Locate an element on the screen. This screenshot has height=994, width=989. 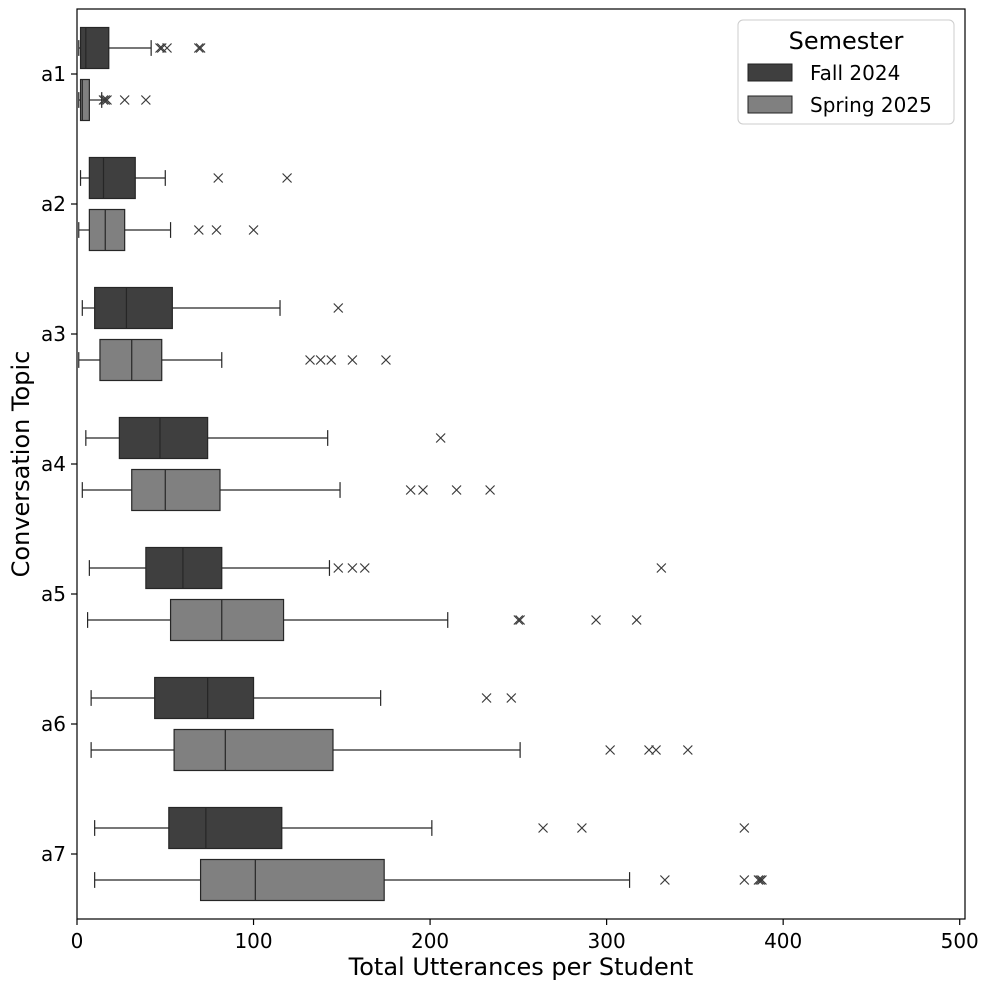
y-tick-label-a6: a6 is located at coordinates (53, 724).